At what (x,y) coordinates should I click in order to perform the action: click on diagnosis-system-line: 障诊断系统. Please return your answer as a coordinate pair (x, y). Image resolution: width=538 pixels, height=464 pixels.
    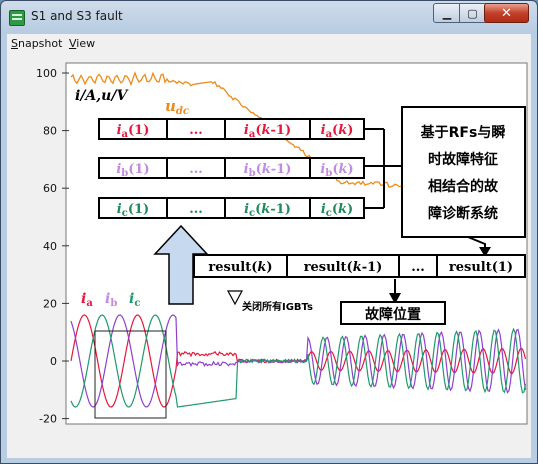
    Looking at the image, I should click on (463, 213).